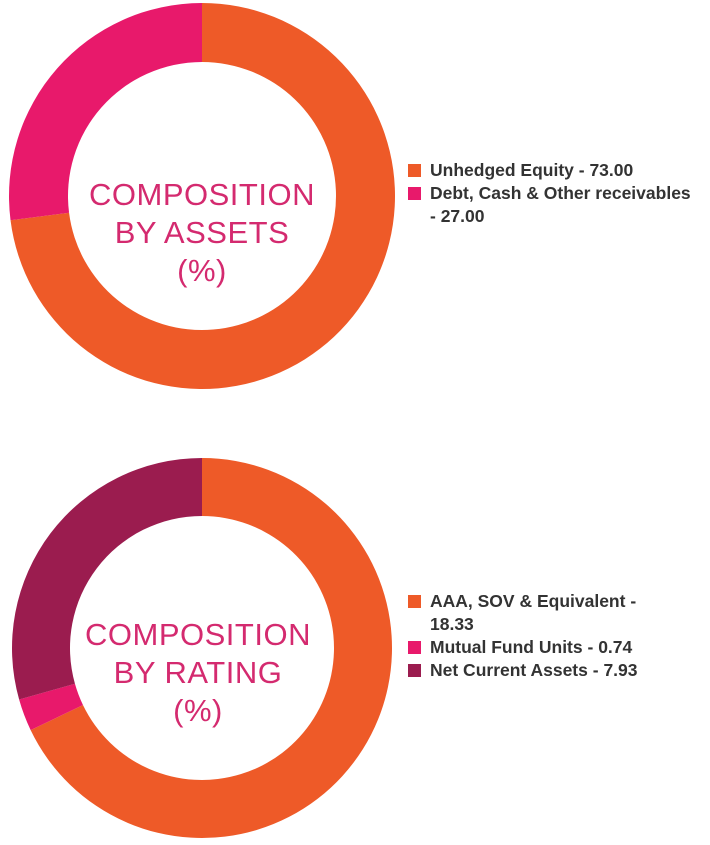 The width and height of the screenshot is (710, 845). I want to click on legend-item-unhedged-equity: Unhedged Equity - 73.00, so click(558, 170).